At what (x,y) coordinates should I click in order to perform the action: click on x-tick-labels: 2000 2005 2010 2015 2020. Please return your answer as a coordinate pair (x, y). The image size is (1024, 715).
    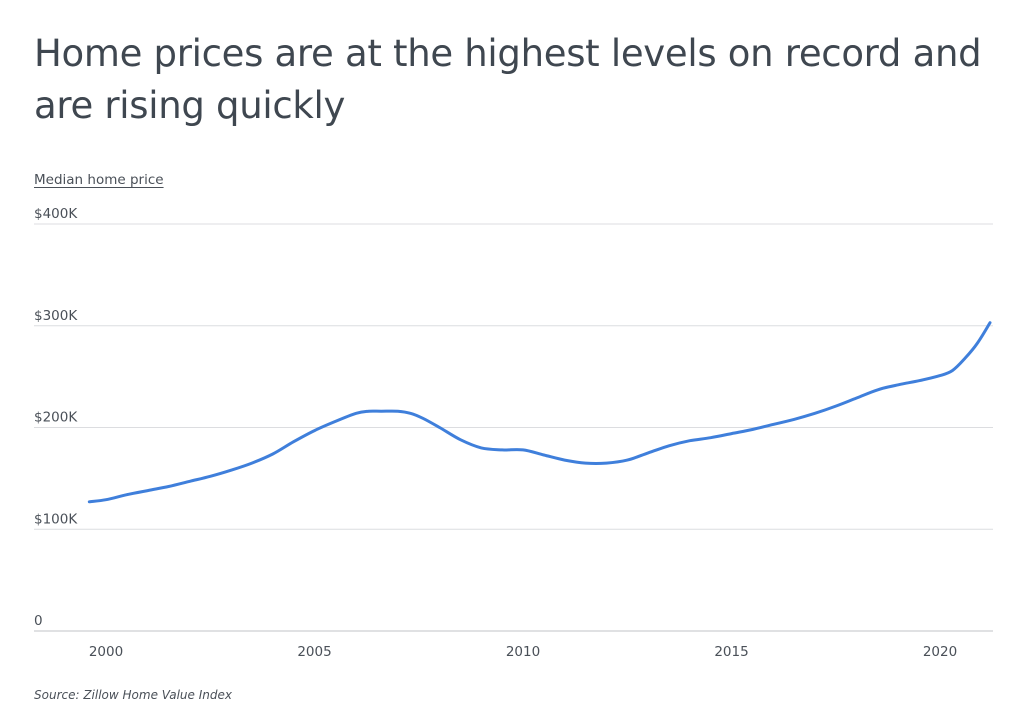
    Looking at the image, I should click on (523, 652).